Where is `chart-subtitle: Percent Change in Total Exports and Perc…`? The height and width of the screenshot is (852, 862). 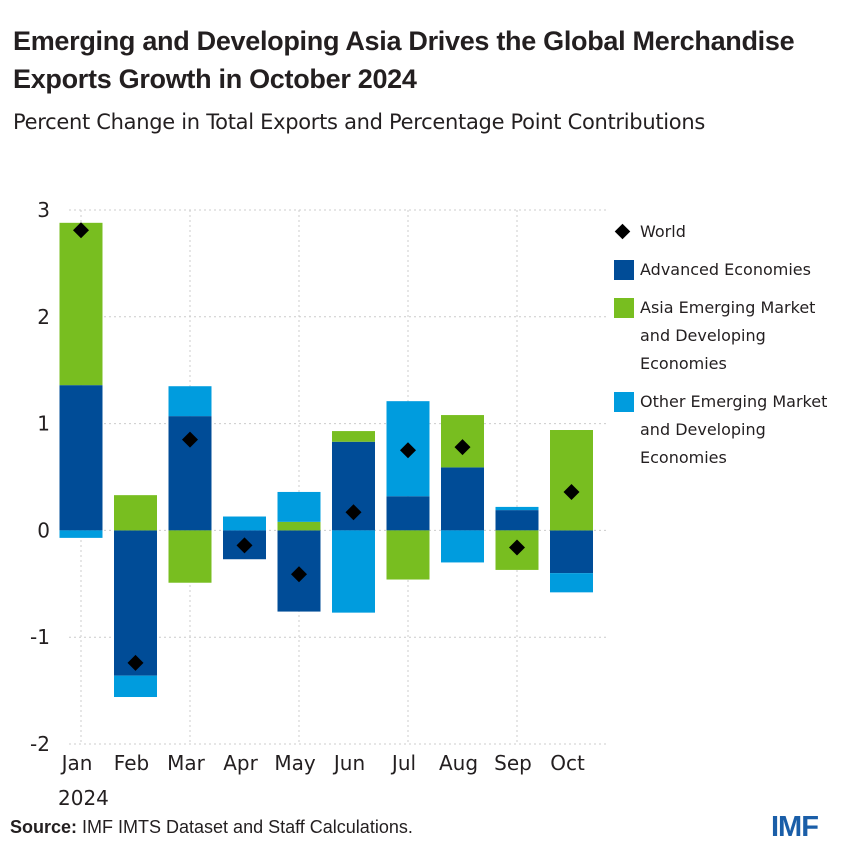
chart-subtitle: Percent Change in Total Exports and Perc… is located at coordinates (359, 122).